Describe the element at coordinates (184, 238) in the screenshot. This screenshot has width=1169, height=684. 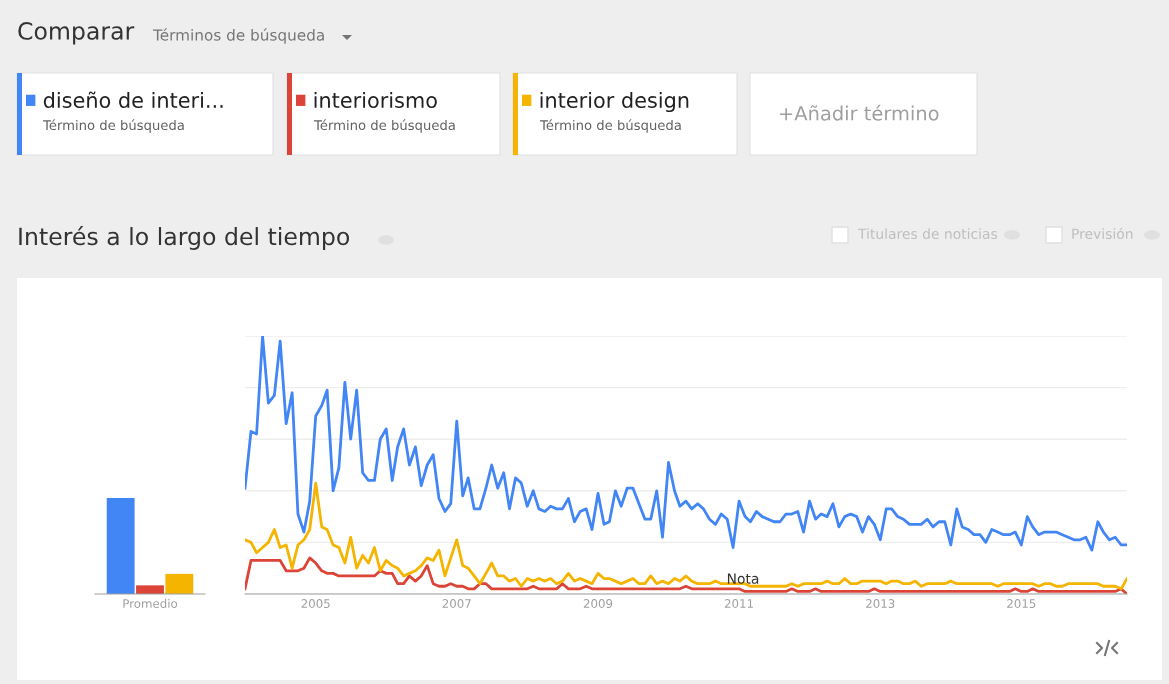
I see `chart-title: Interés a lo largo del tiempo` at that location.